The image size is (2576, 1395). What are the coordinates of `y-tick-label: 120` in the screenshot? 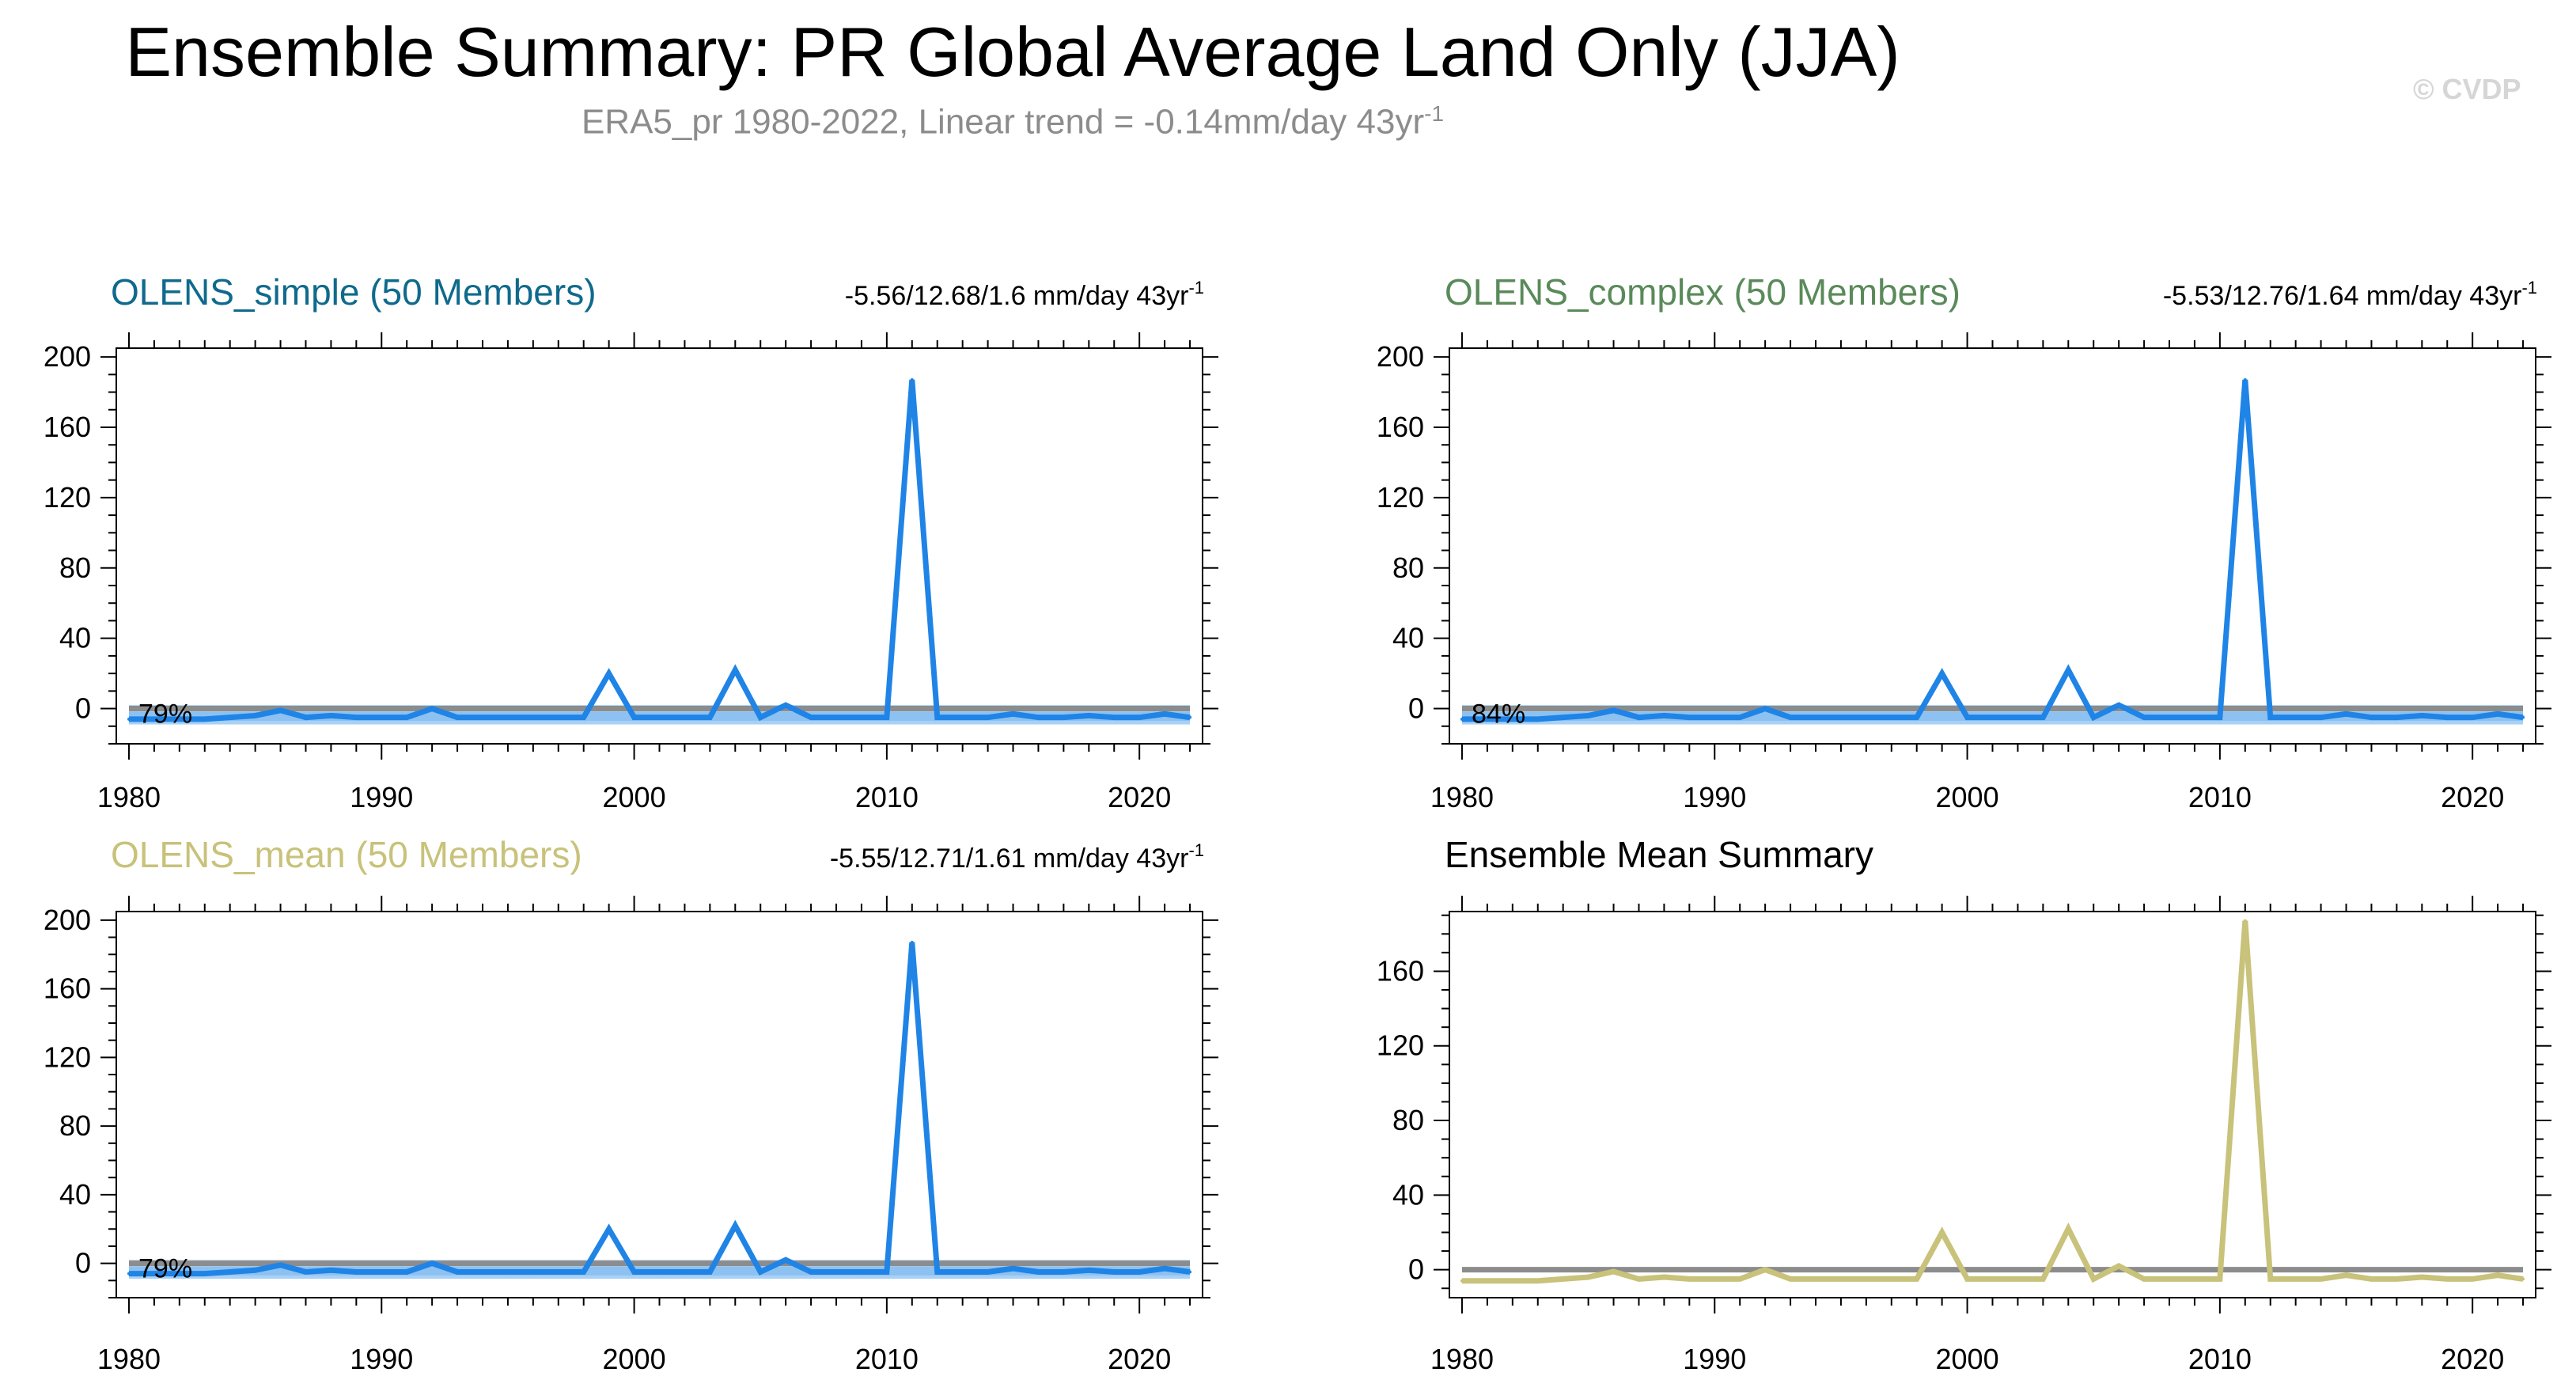 It's located at (67, 497).